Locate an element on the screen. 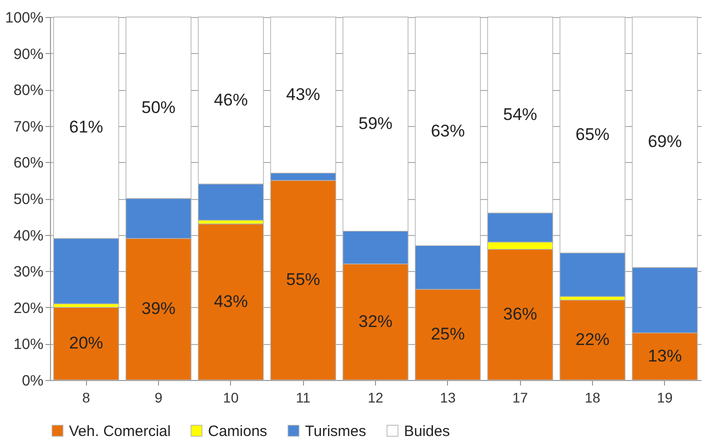 The image size is (705, 443). data-label: 54% is located at coordinates (520, 114).